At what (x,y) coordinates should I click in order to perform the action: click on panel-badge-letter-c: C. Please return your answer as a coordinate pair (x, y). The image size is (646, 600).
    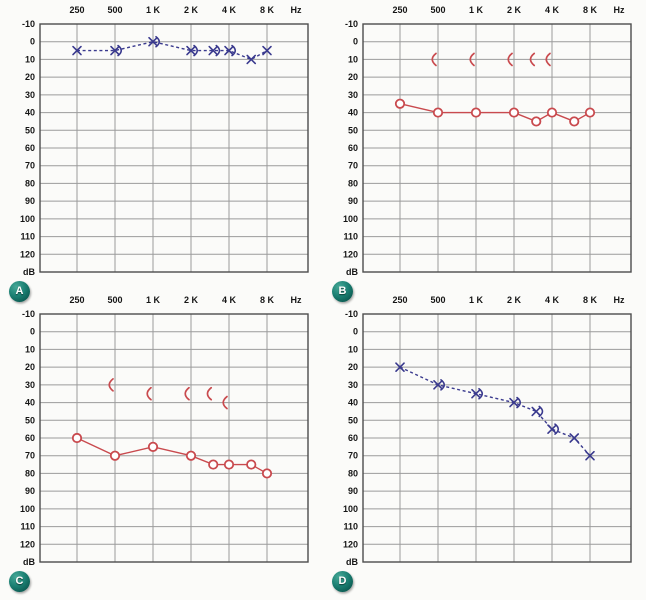
    Looking at the image, I should click on (19, 581).